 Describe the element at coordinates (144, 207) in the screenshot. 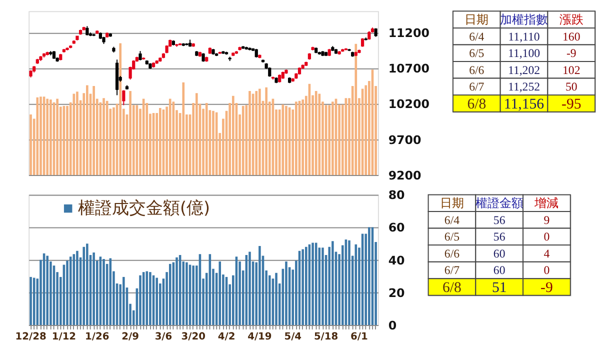

I see `legend-label: 權證成交金額(億)` at that location.